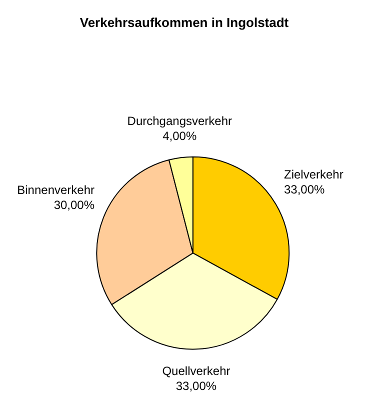  What do you see at coordinates (196, 371) in the screenshot?
I see `slice-label: Quellverkehr` at bounding box center [196, 371].